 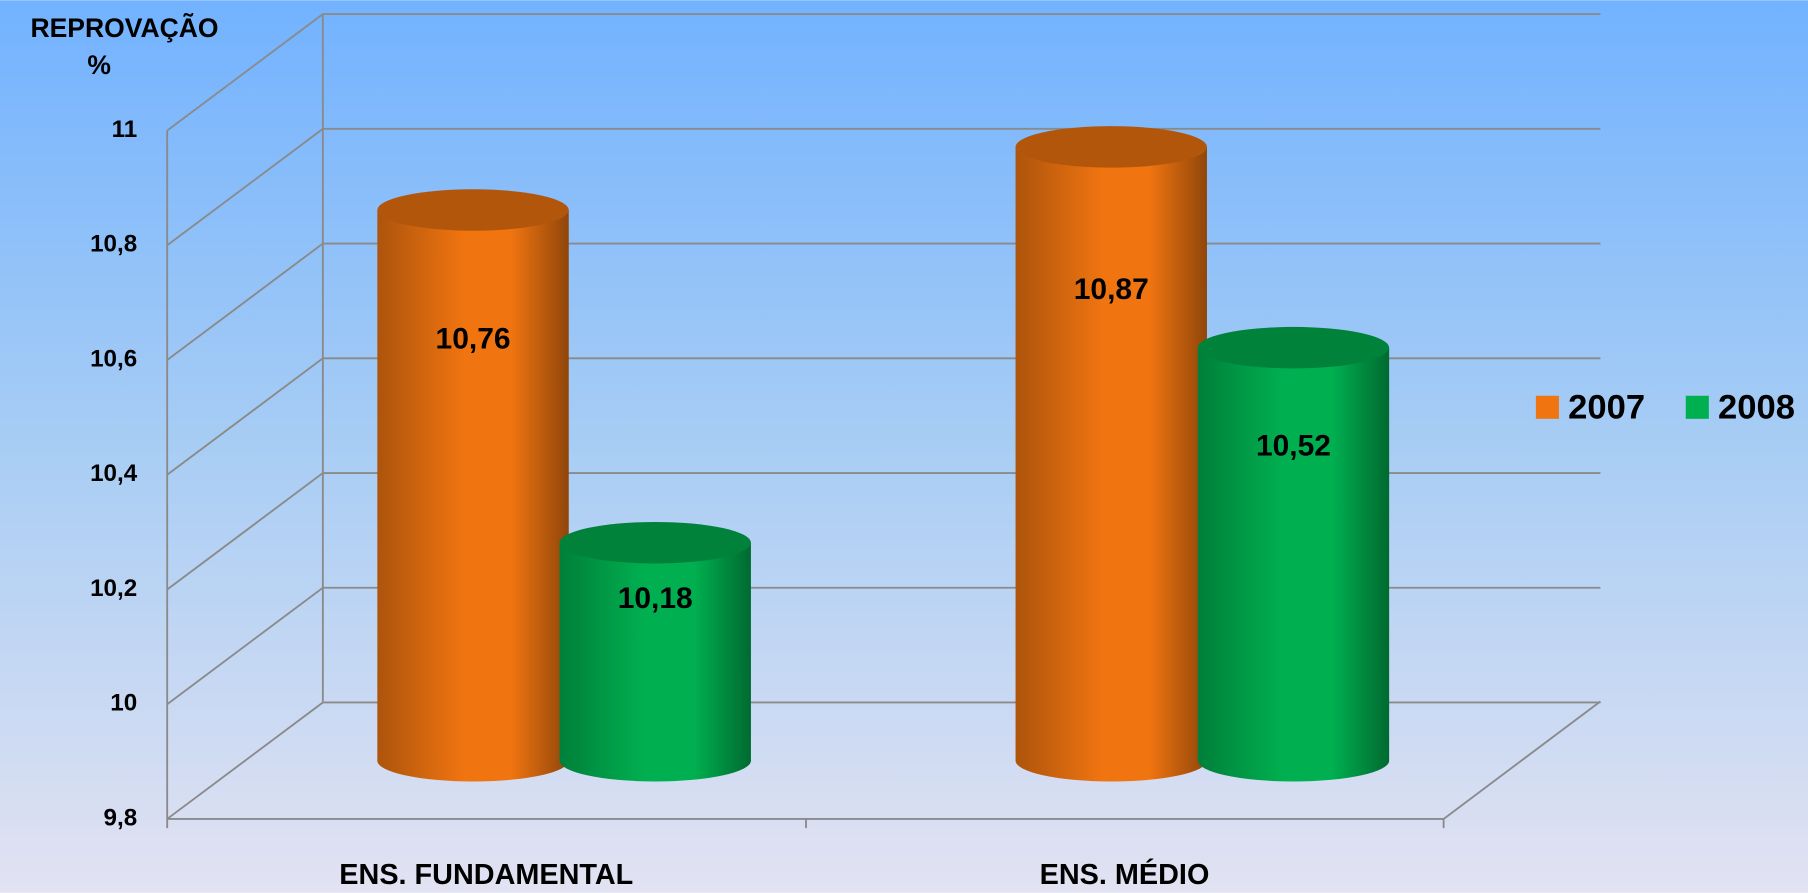 What do you see at coordinates (1606, 408) in the screenshot?
I see `legend-label: 2007` at bounding box center [1606, 408].